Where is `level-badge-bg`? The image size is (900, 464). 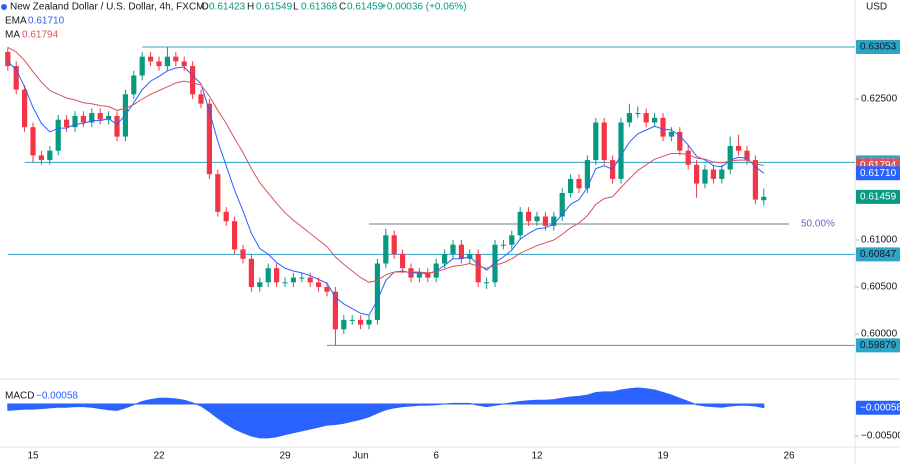 level-badge-bg is located at coordinates (878, 47).